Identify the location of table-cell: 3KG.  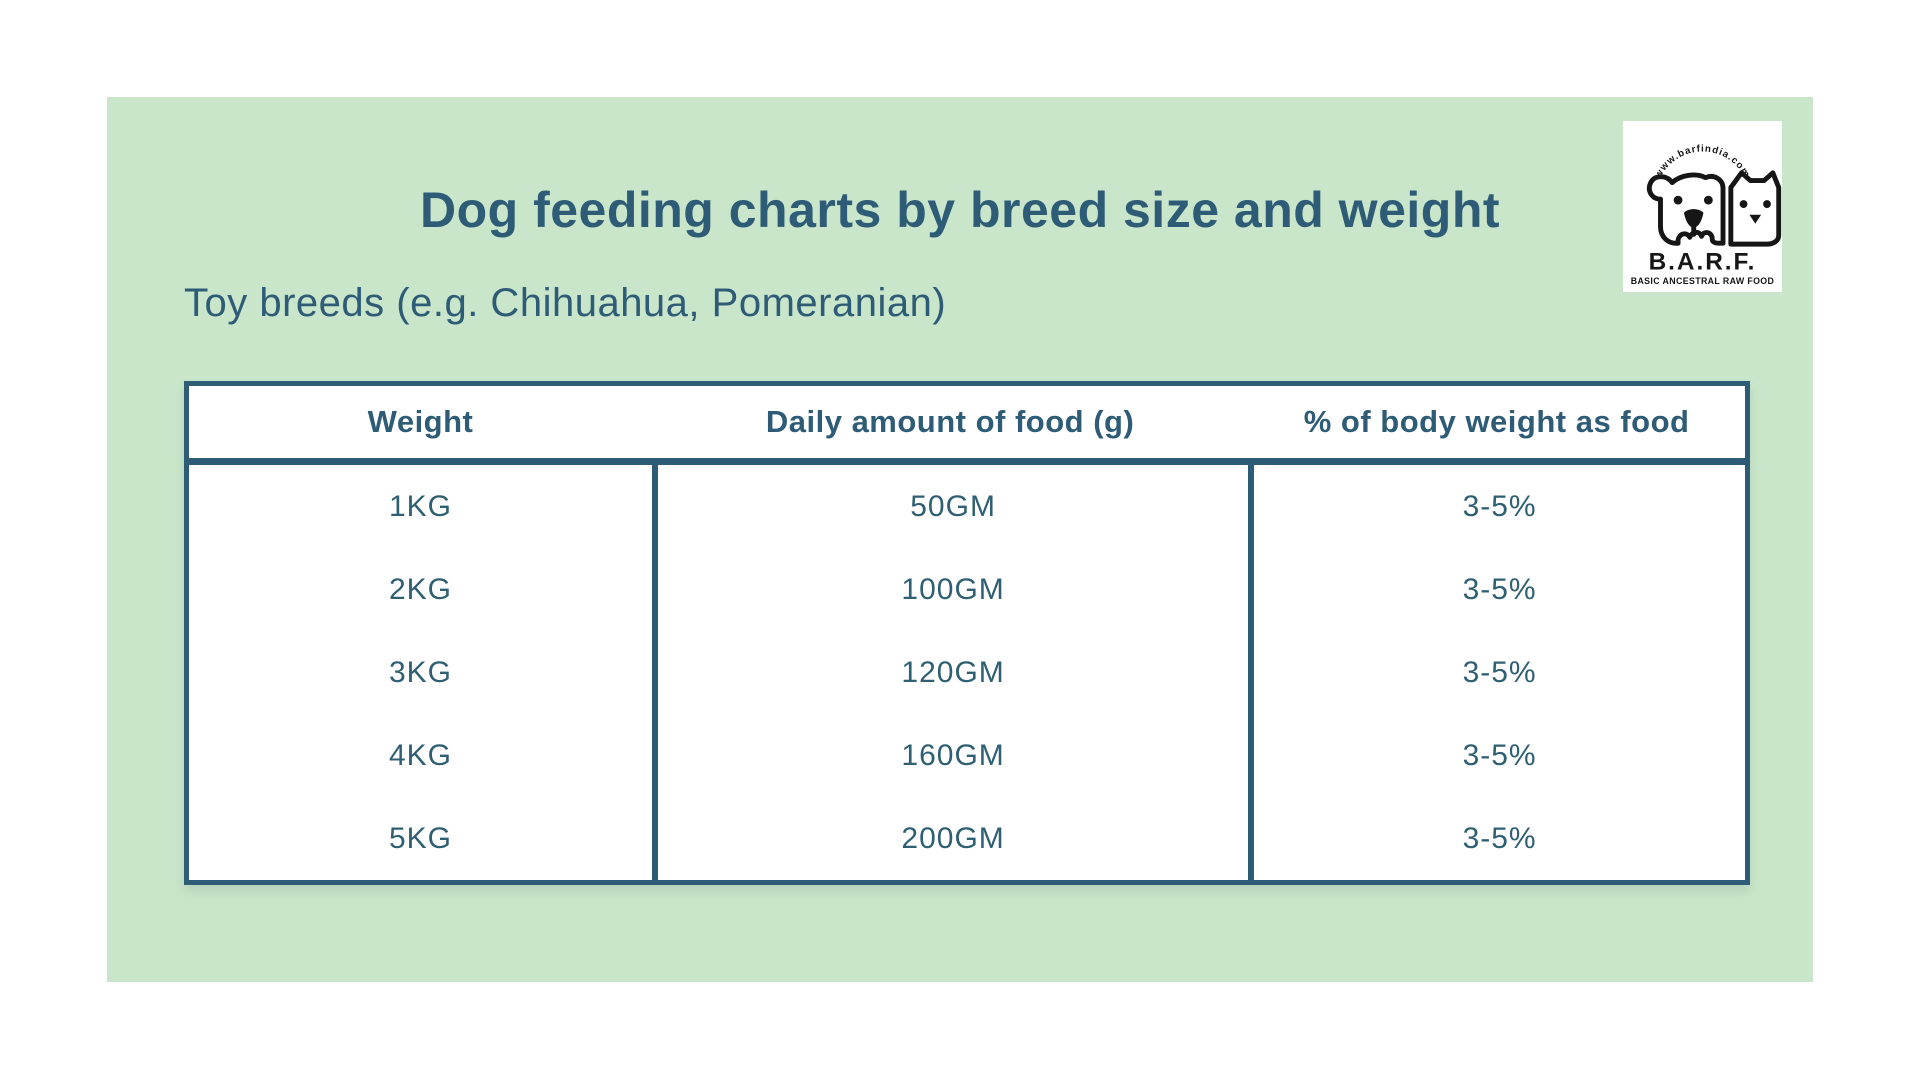
(420, 672).